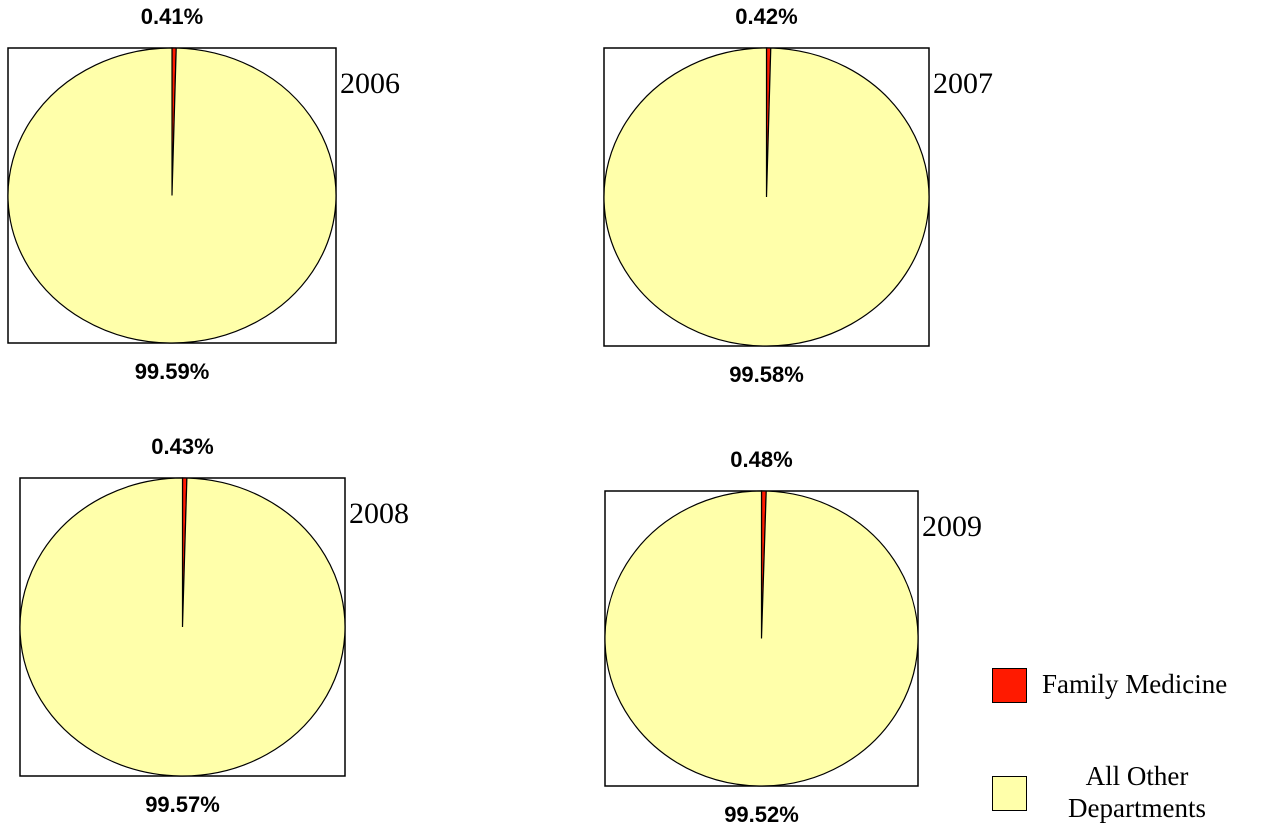 Image resolution: width=1280 pixels, height=839 pixels. I want to click on pie-title: 2007, so click(963, 83).